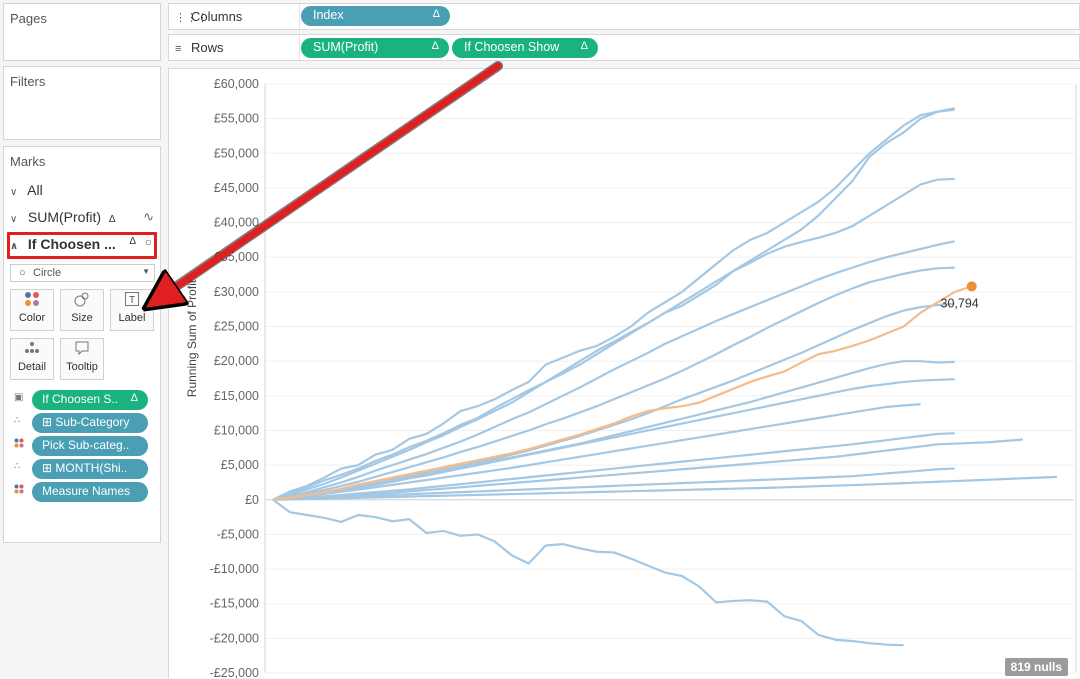 The image size is (1080, 679). I want to click on marks-field-detail-2: ∴ ⊞ MONTH(Shi.., so click(85, 469).